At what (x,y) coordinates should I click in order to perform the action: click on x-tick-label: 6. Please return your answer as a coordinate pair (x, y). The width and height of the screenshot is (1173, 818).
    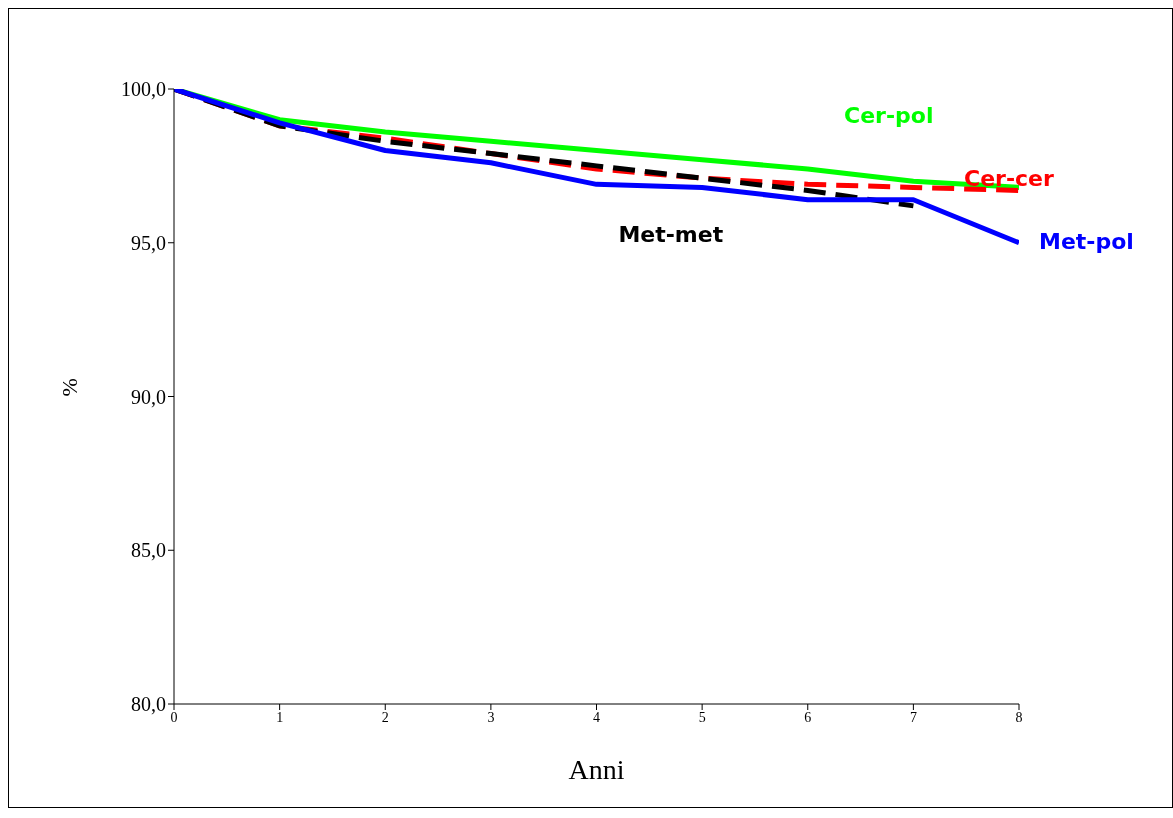
    Looking at the image, I should click on (808, 717).